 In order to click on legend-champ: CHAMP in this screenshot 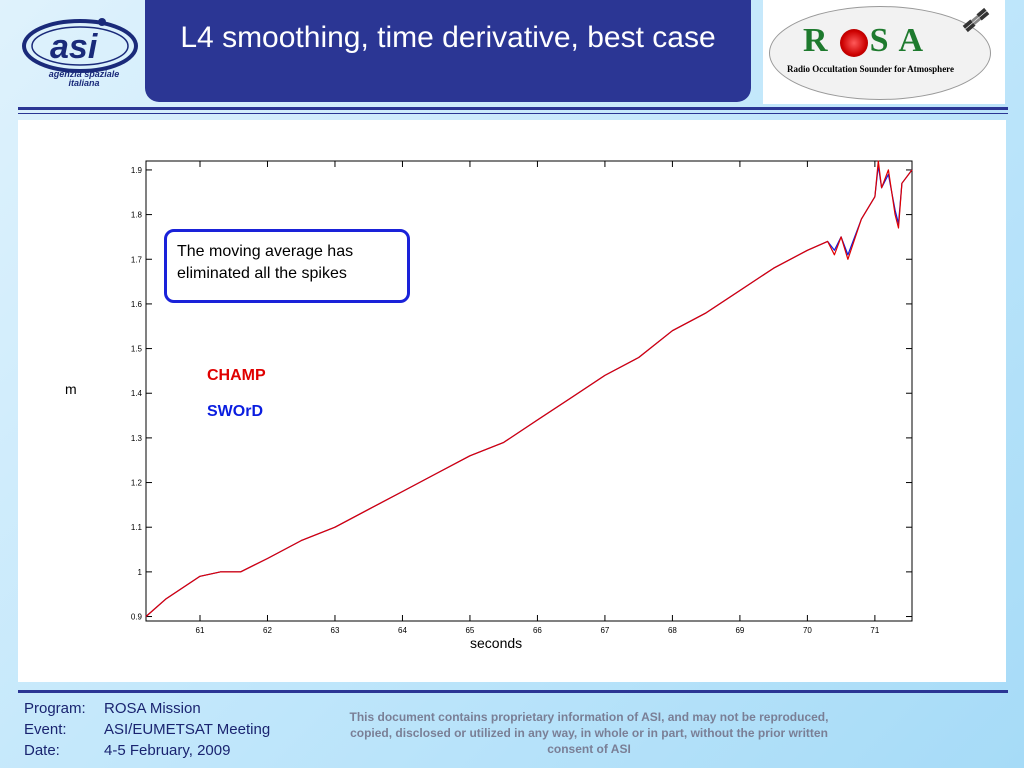, I will do `click(236, 375)`.